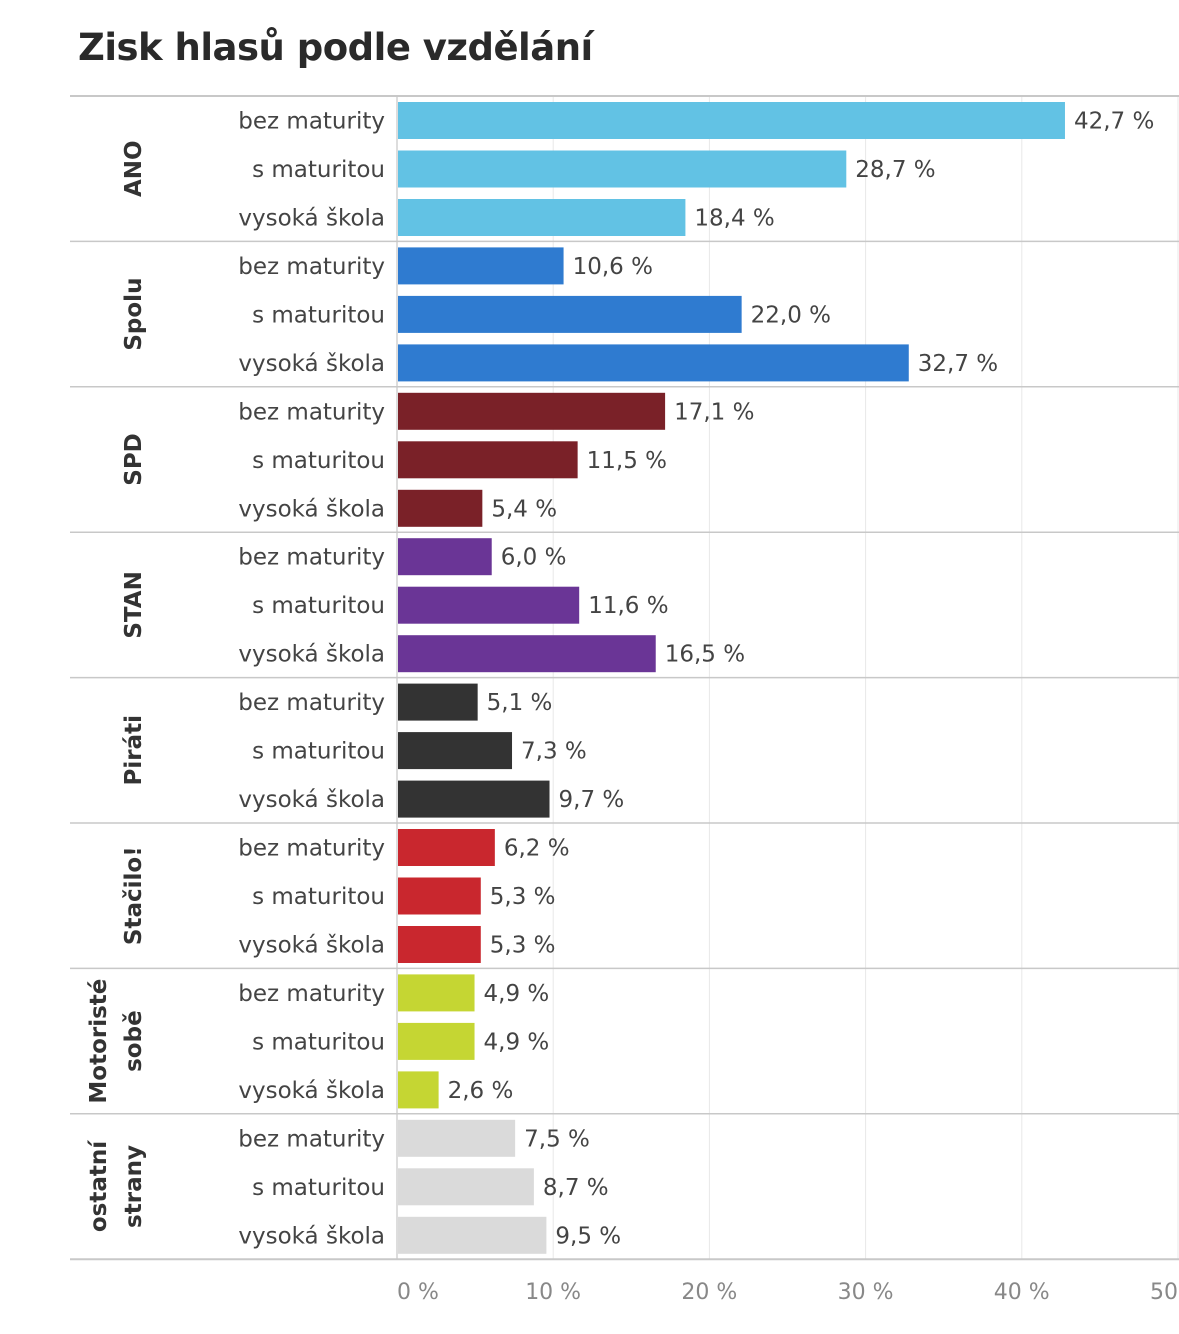 The image size is (1179, 1334). Describe the element at coordinates (1022, 1292) in the screenshot. I see `x-tick-label: 40 %` at that location.